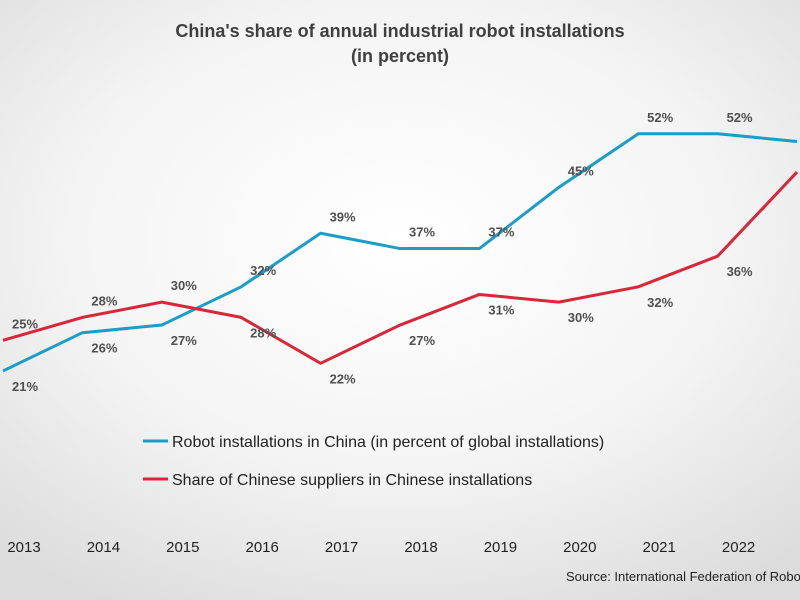  Describe the element at coordinates (104, 348) in the screenshot. I see `data-label: 26%` at that location.